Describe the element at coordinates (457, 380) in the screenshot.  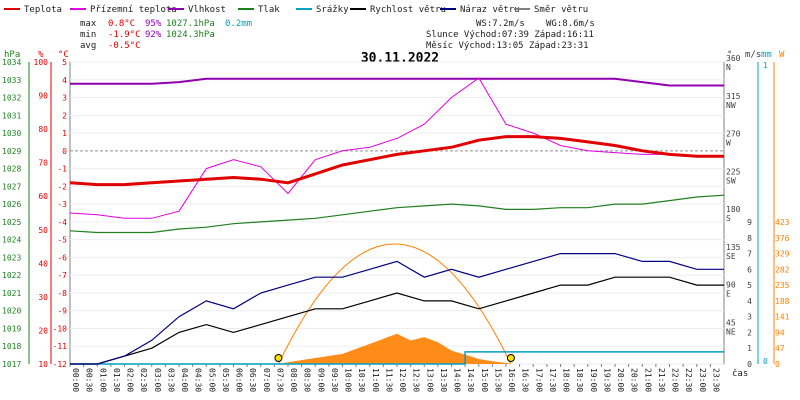
I see `x-tick-label: 14:00` at that location.